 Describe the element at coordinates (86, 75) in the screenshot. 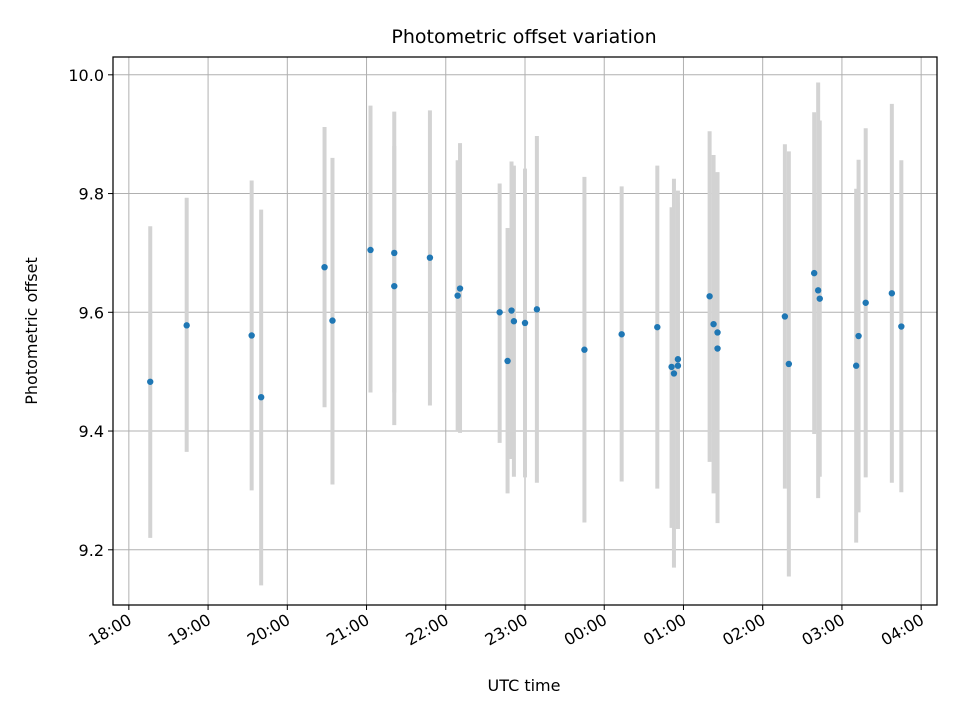

I see `y-tick-label: 10.0` at that location.